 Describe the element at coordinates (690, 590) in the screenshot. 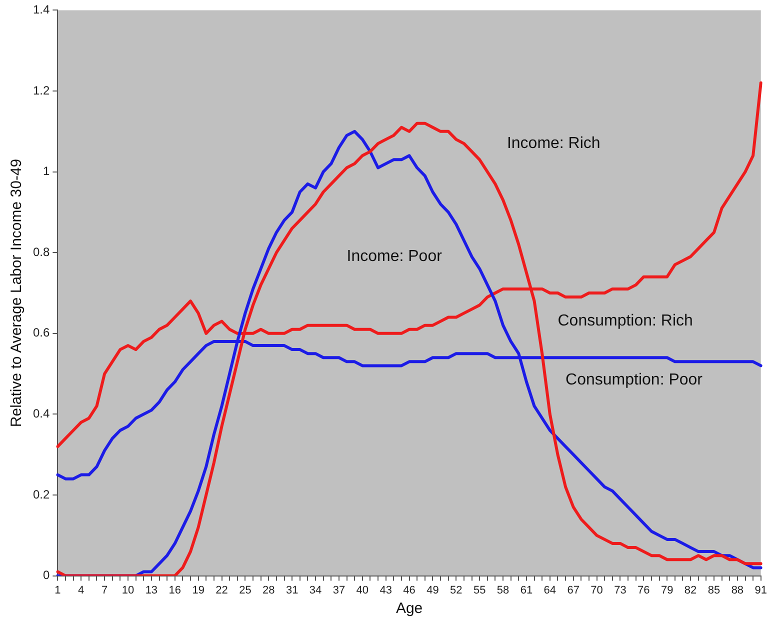

I see `x-tick-label: 82` at that location.